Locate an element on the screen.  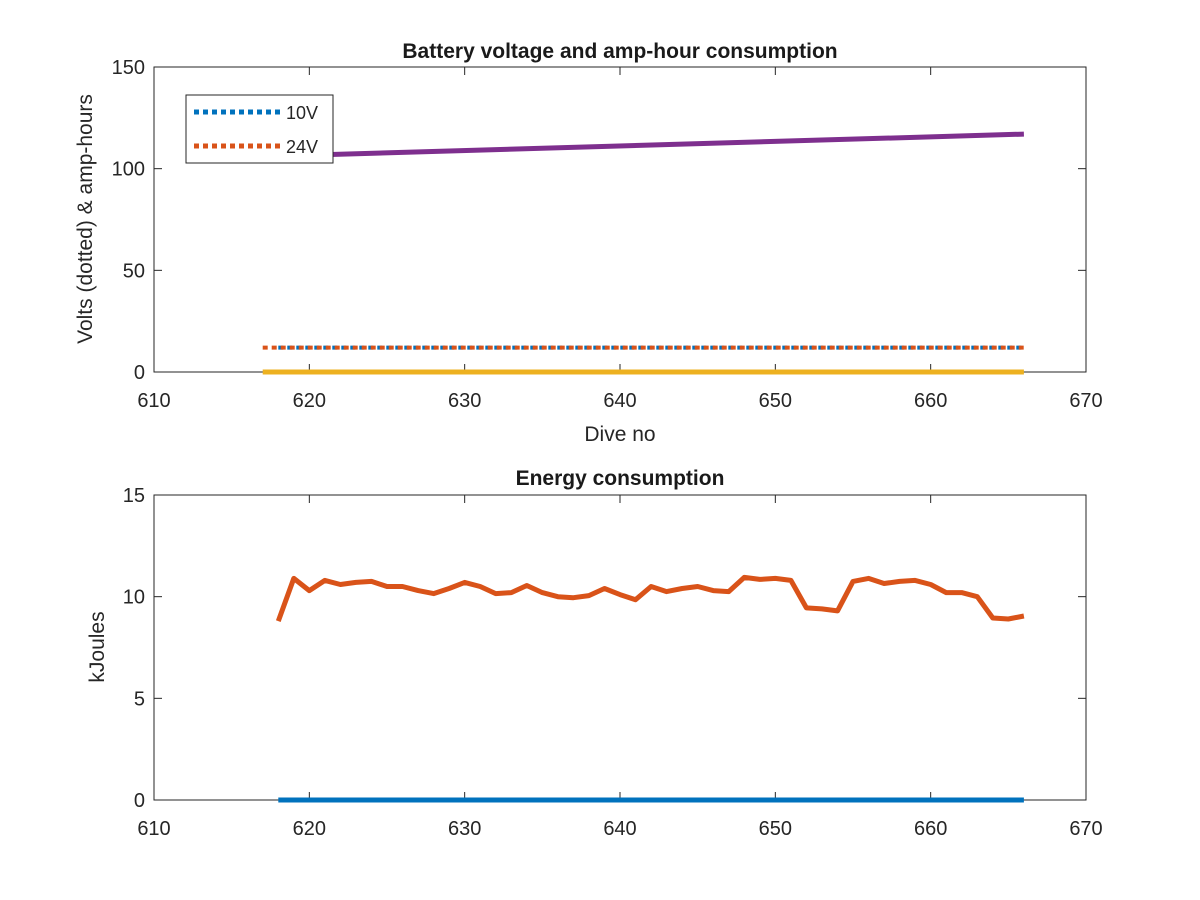
energy-x-tick-label: 630 is located at coordinates (464, 829).